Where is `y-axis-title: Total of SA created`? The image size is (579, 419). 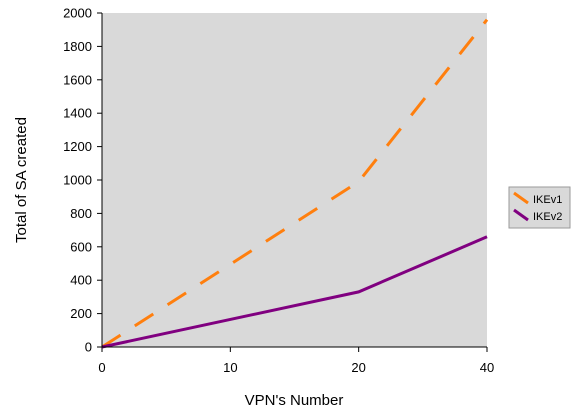
y-axis-title: Total of SA created is located at coordinates (21, 180).